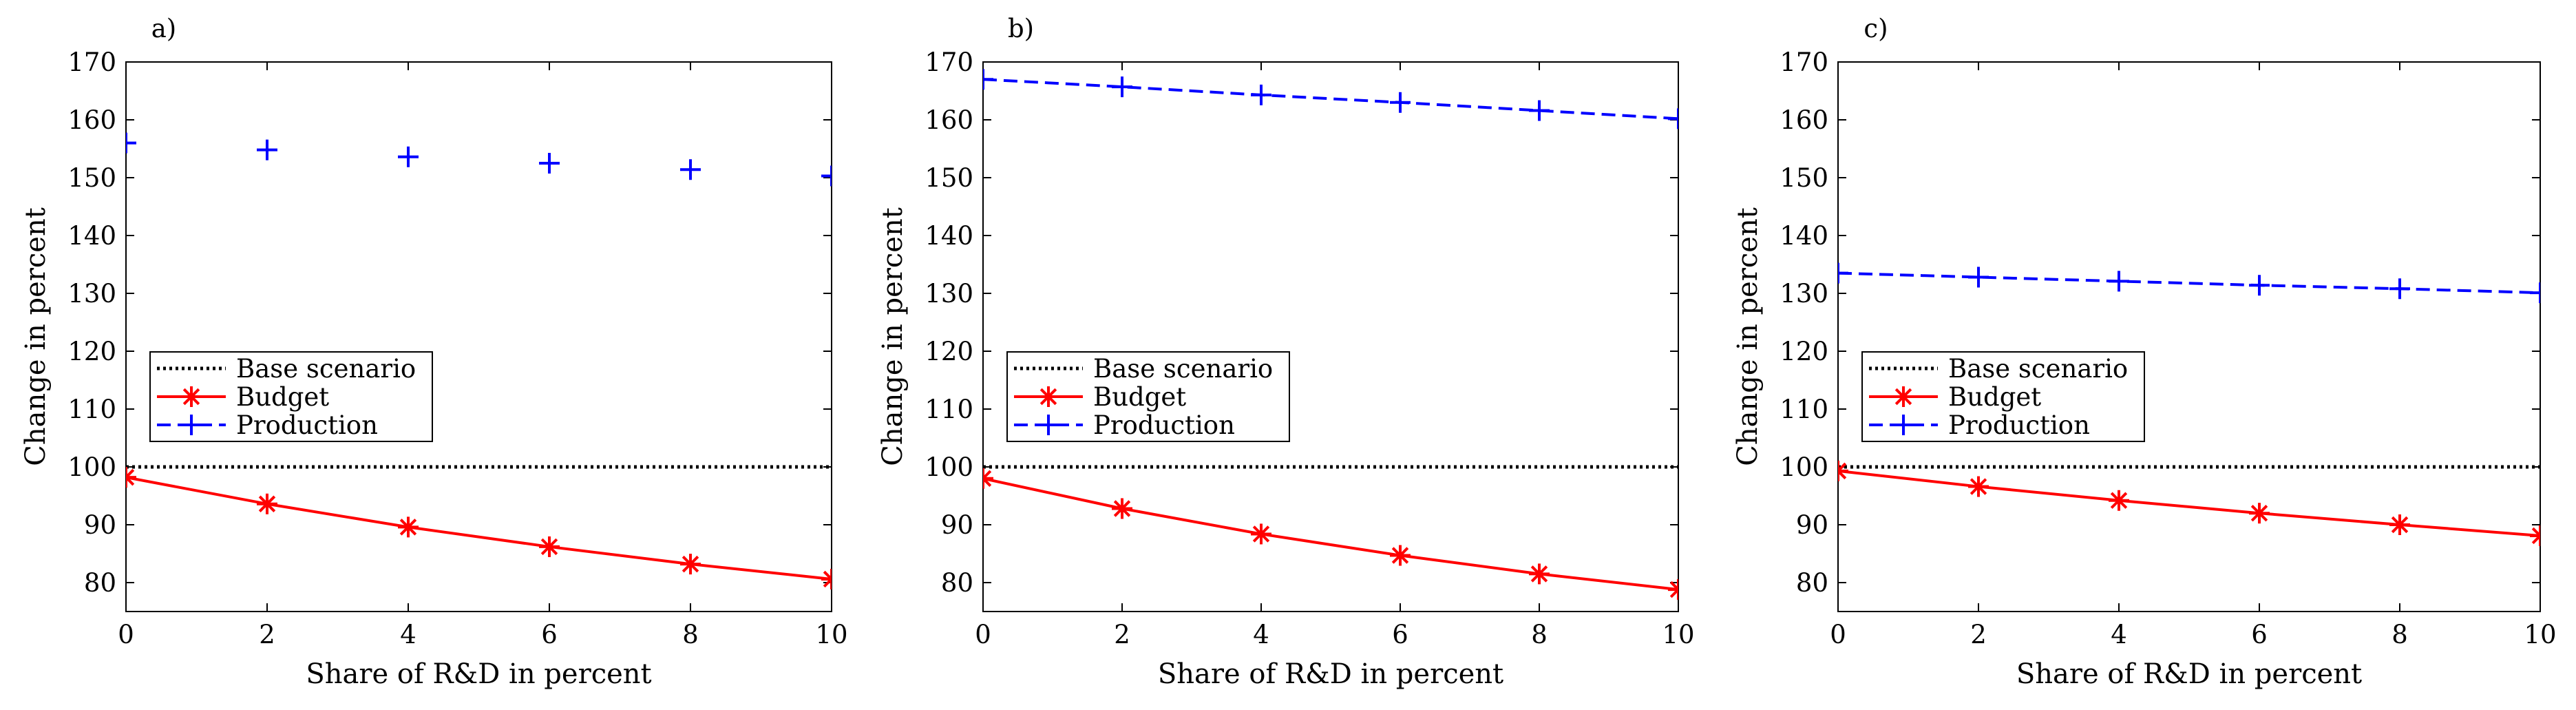 The image size is (2576, 710). I want to click on legend-entry: Budget, so click(1100, 397).